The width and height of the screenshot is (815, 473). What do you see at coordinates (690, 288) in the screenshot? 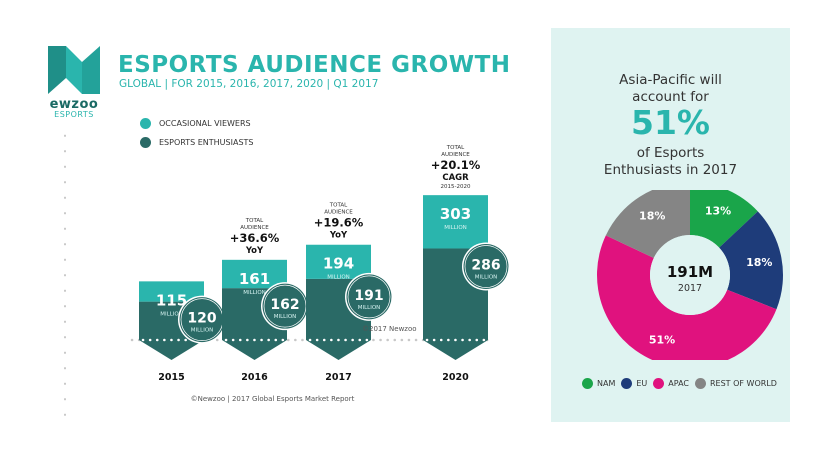
I see `donut-center-label: 2017` at bounding box center [690, 288].